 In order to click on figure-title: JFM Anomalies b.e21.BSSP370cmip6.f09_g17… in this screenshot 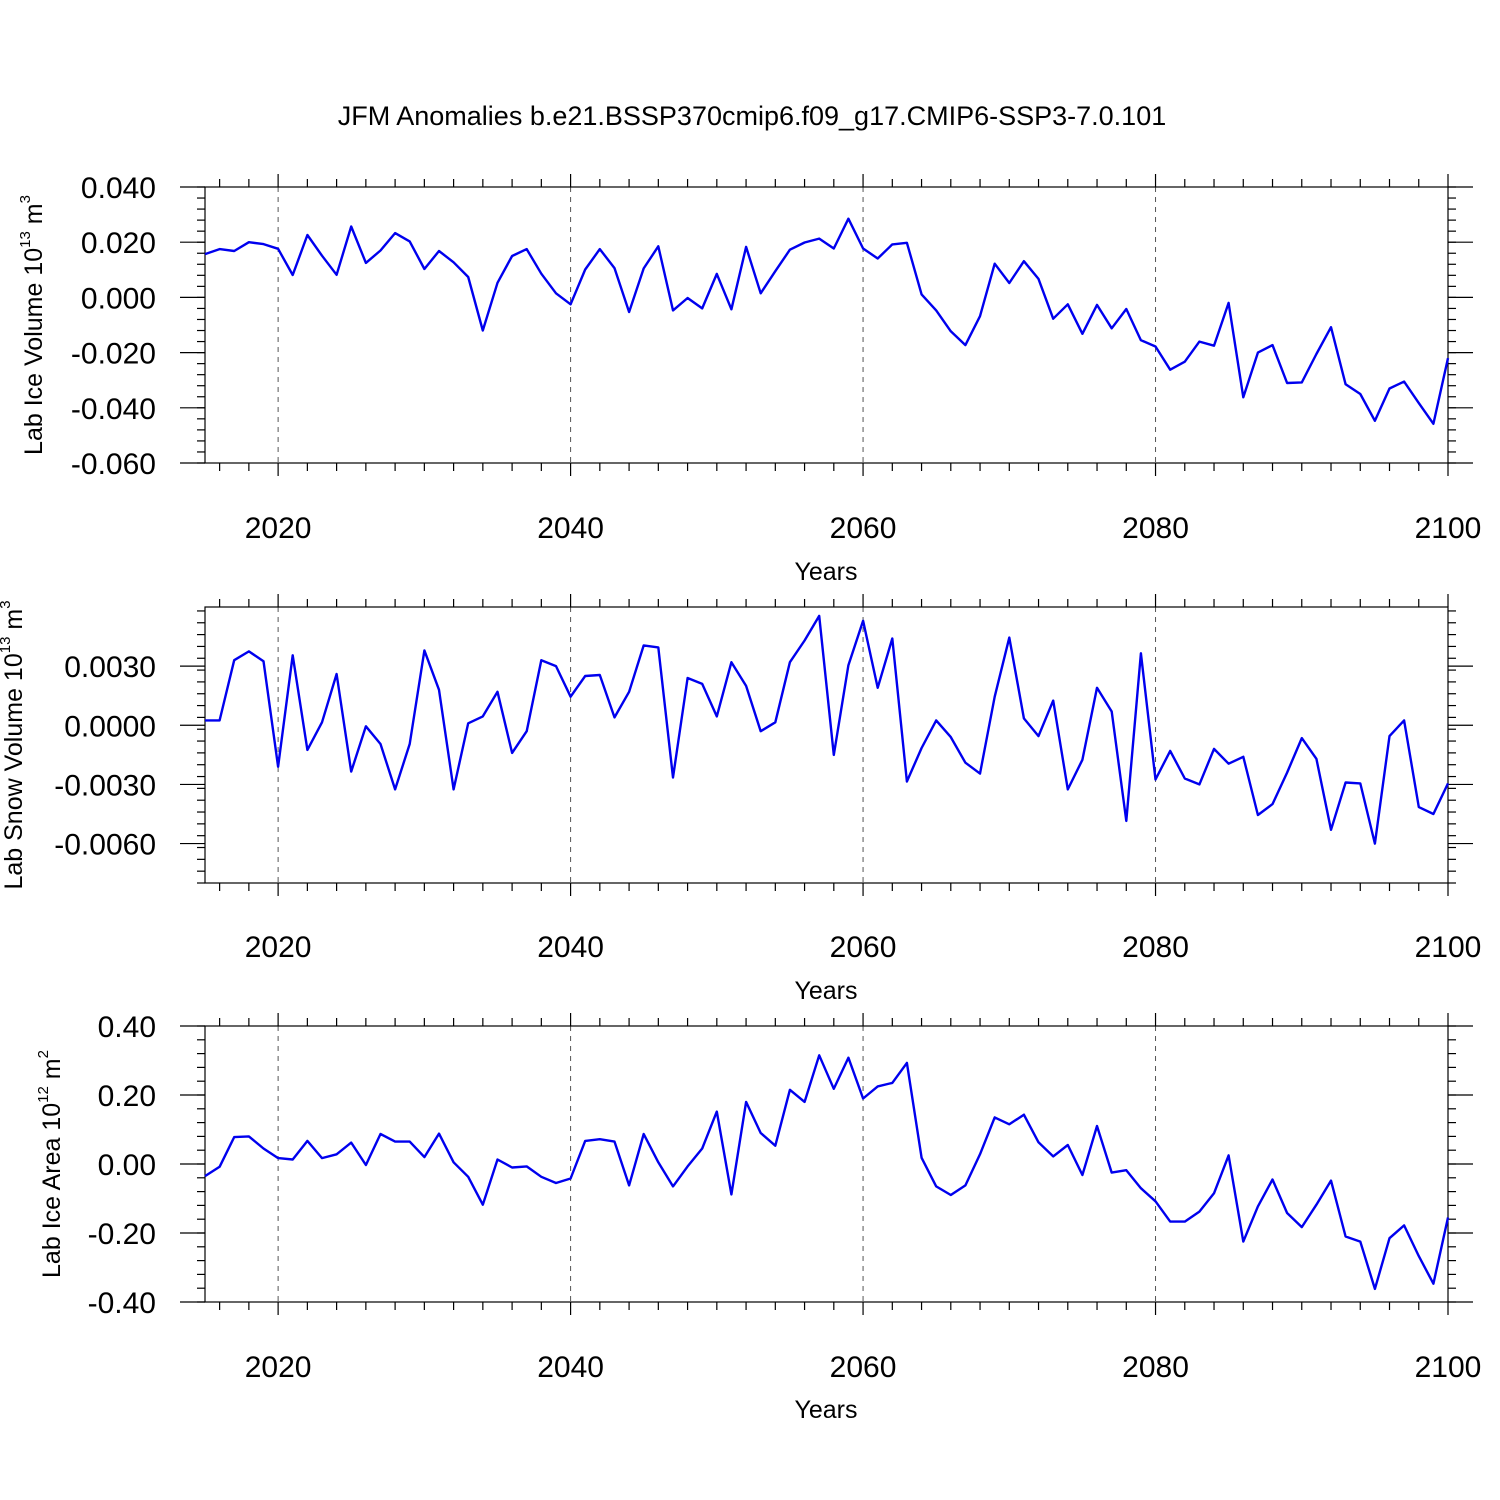, I will do `click(752, 116)`.